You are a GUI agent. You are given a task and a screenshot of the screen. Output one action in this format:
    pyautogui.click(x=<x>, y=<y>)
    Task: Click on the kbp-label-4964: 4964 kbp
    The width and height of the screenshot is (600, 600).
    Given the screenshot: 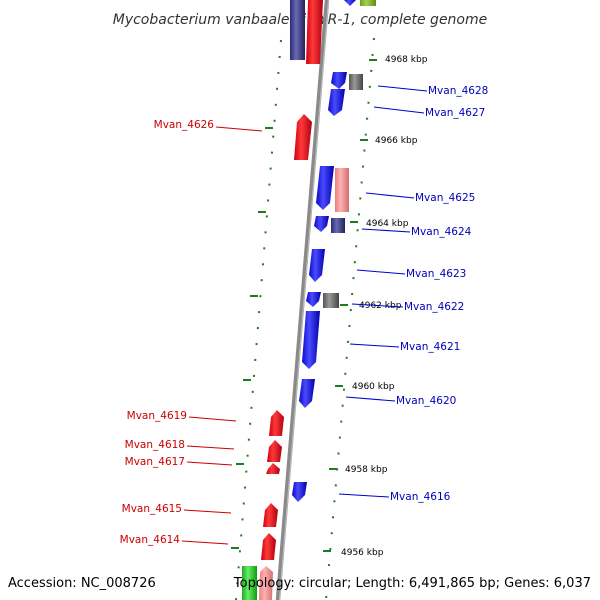 What is the action you would take?
    pyautogui.click(x=387, y=224)
    